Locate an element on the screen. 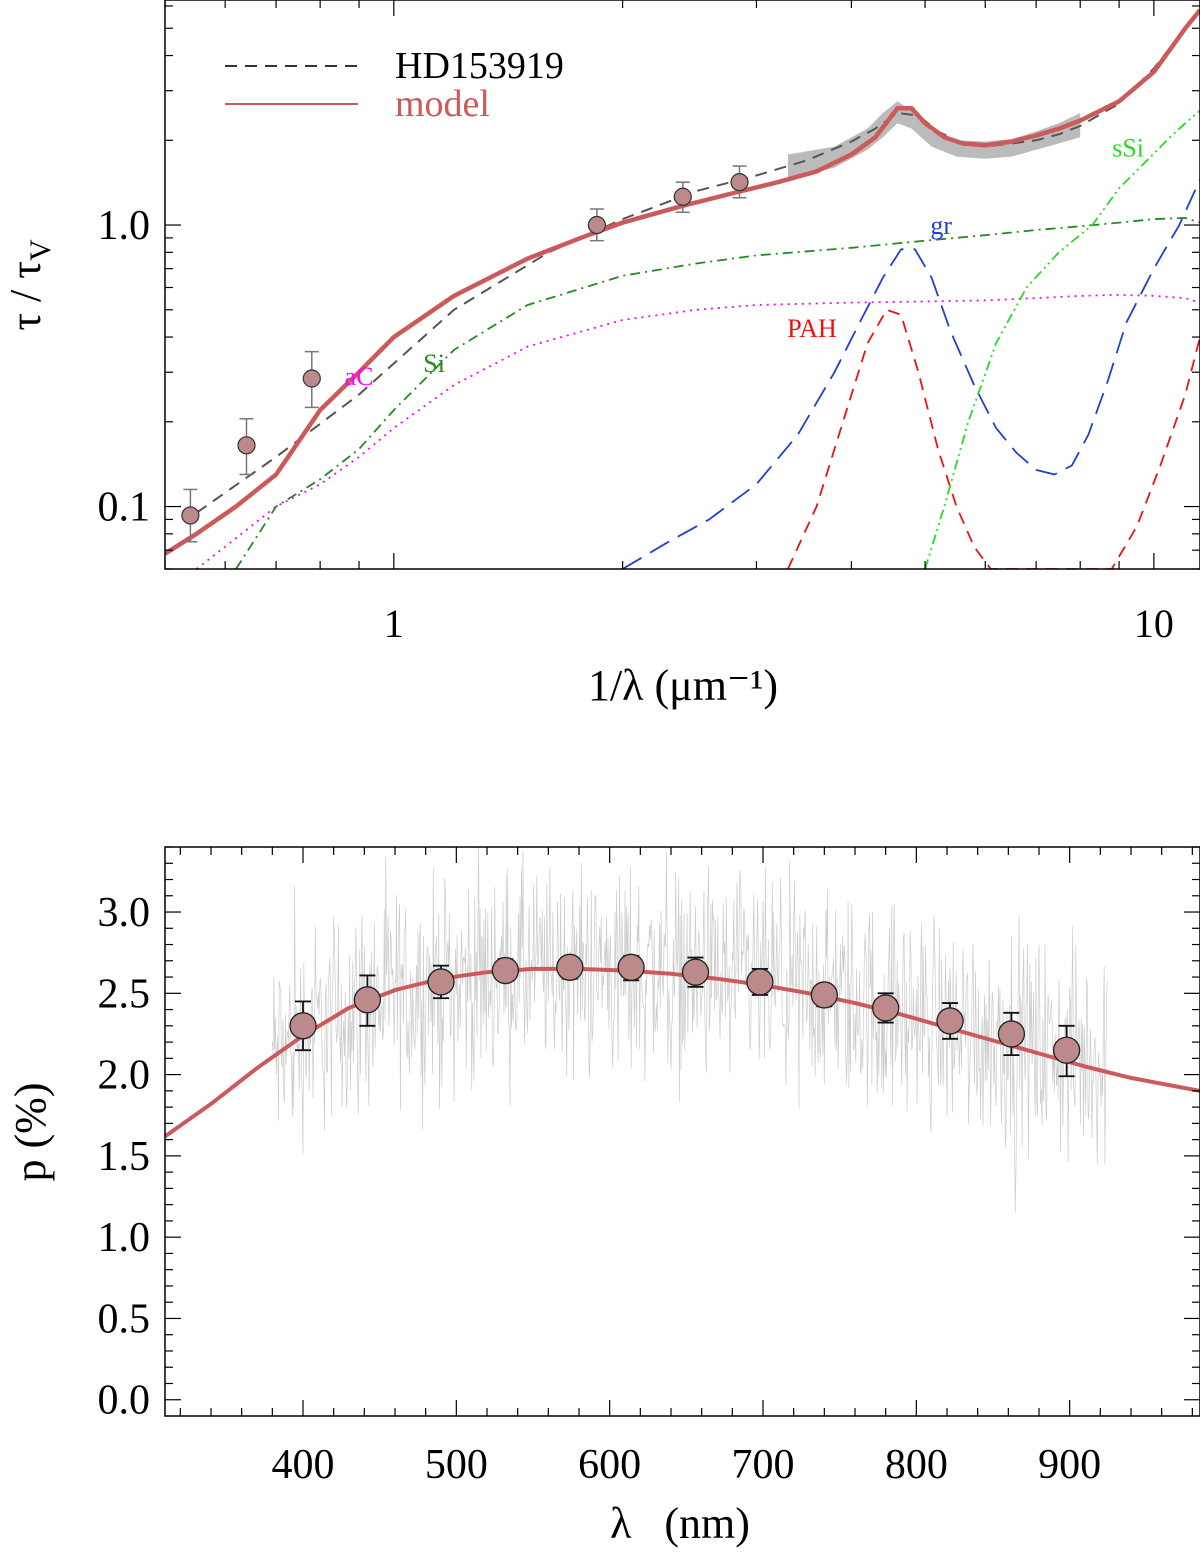 Image resolution: width=1200 pixels, height=1556 pixels. top-annotations-layer: aC Si PAH gr sSi is located at coordinates (744, 263).